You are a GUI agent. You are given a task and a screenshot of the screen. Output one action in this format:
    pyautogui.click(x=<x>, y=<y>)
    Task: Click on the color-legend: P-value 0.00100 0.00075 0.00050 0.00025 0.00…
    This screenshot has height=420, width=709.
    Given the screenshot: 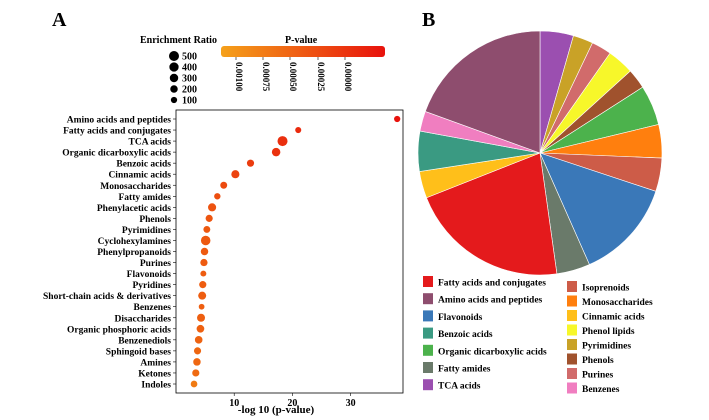 What is the action you would take?
    pyautogui.click(x=303, y=63)
    